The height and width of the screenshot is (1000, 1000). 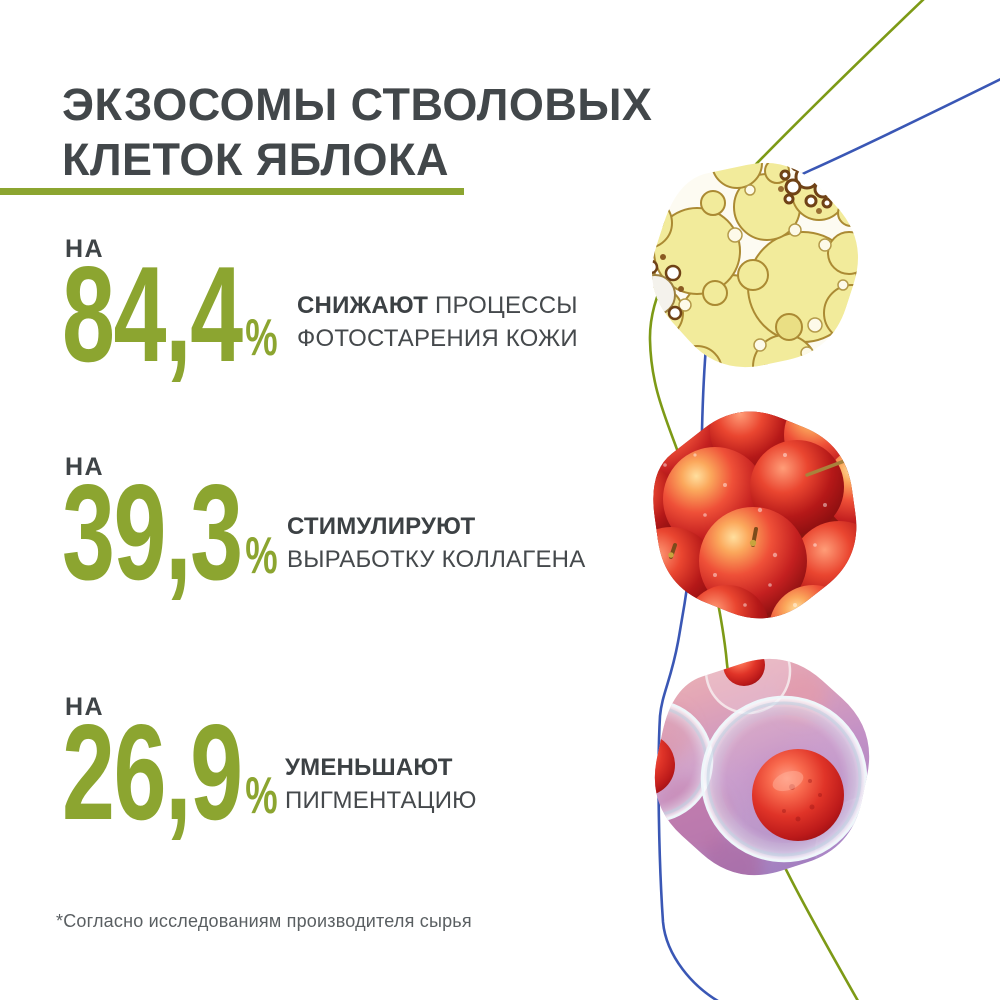 I want to click on oil-droplets-photo, so click(x=755, y=265).